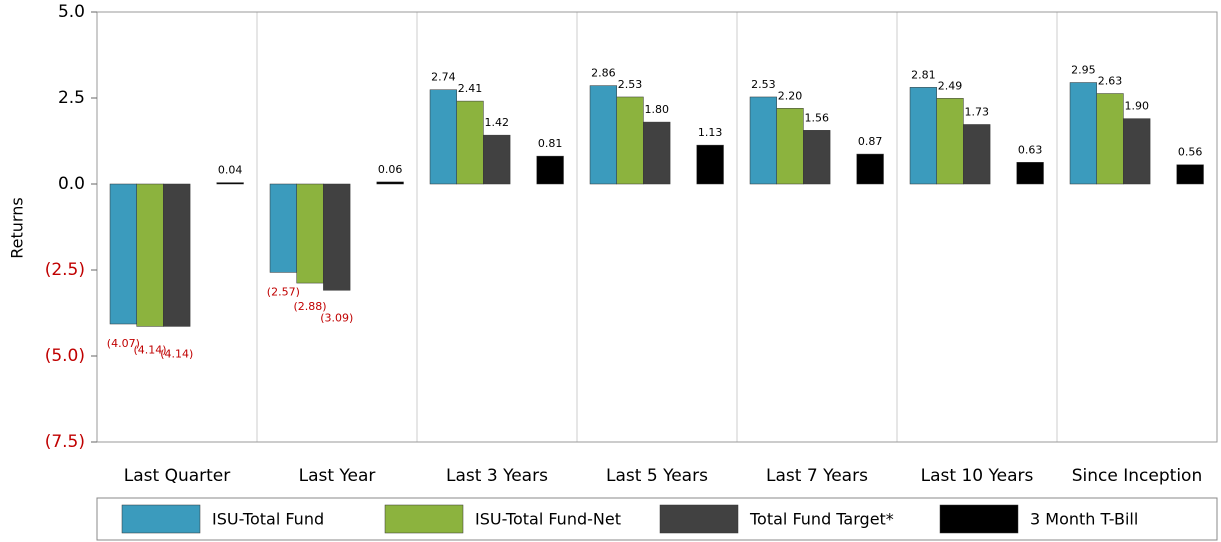  What do you see at coordinates (817, 476) in the screenshot?
I see `x-tick-label: Last 7 Years` at bounding box center [817, 476].